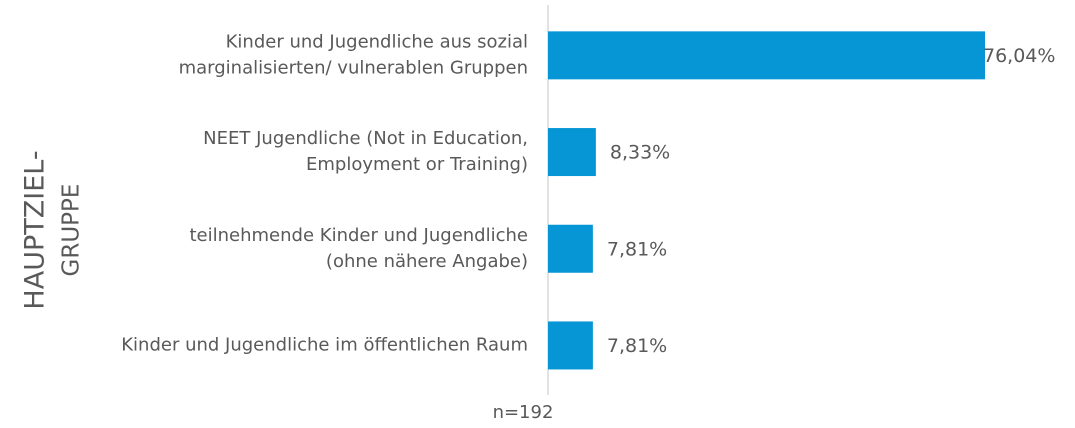  What do you see at coordinates (640, 153) in the screenshot?
I see `value-label: 8,33%` at bounding box center [640, 153].